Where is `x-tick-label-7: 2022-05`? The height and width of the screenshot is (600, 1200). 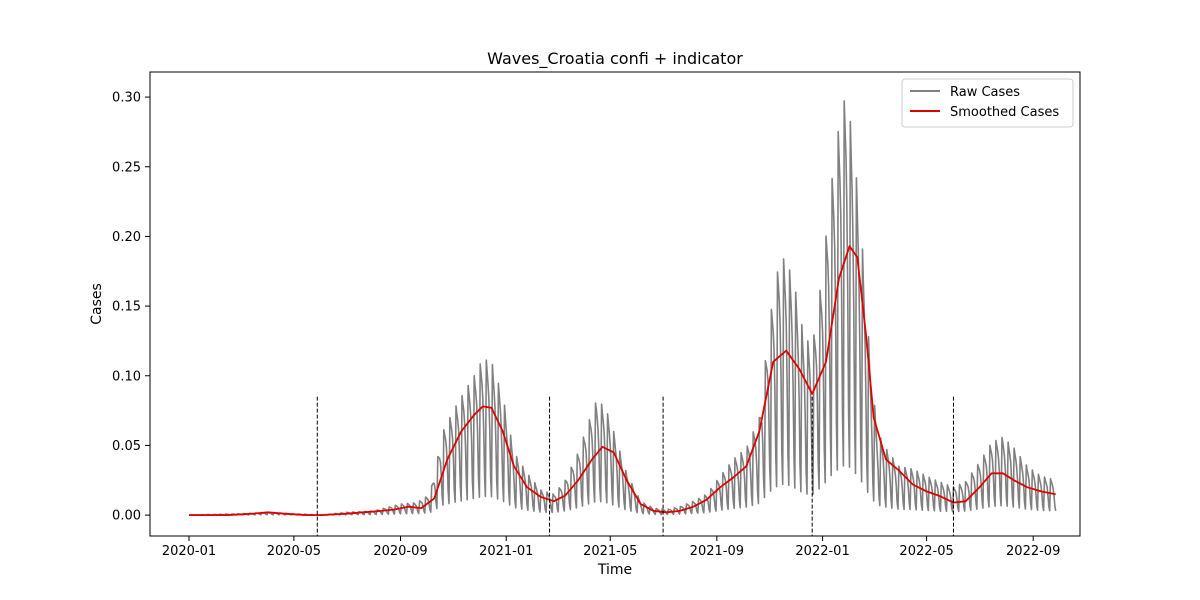 x-tick-label-7: 2022-05 is located at coordinates (926, 551).